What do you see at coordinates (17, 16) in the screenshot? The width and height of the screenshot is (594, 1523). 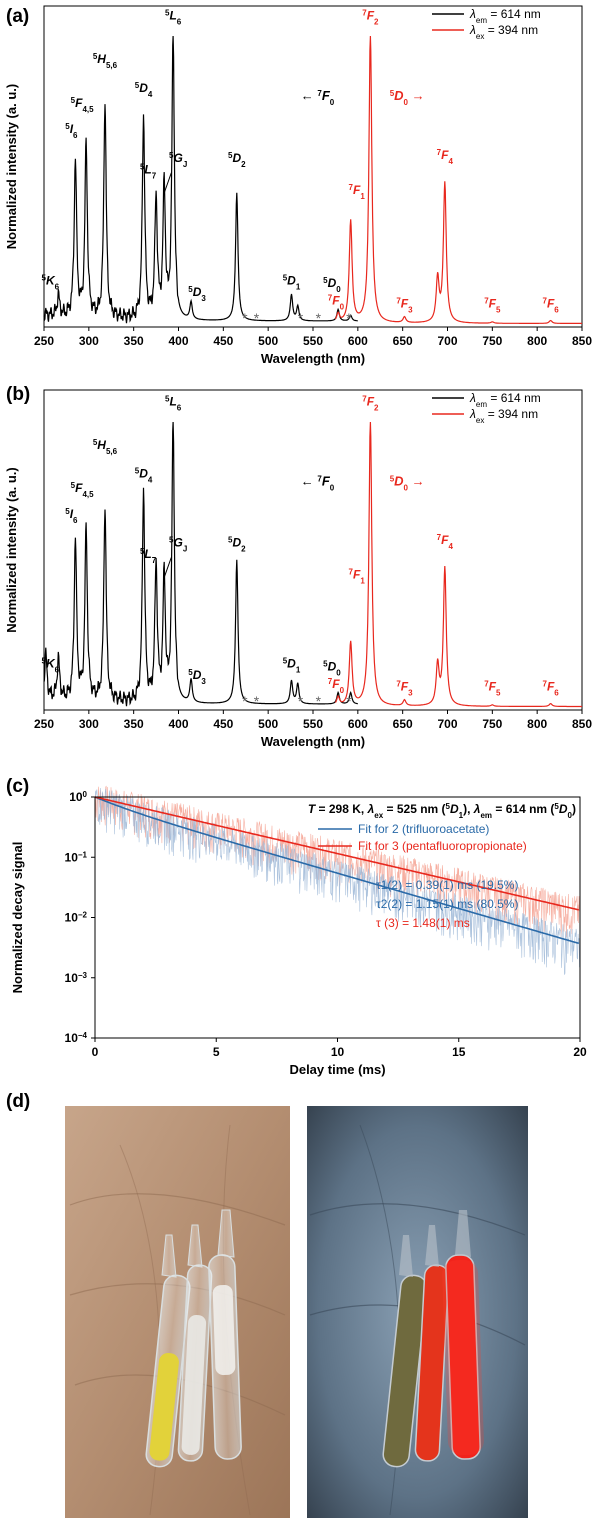 I see `panel-label: (a)` at bounding box center [17, 16].